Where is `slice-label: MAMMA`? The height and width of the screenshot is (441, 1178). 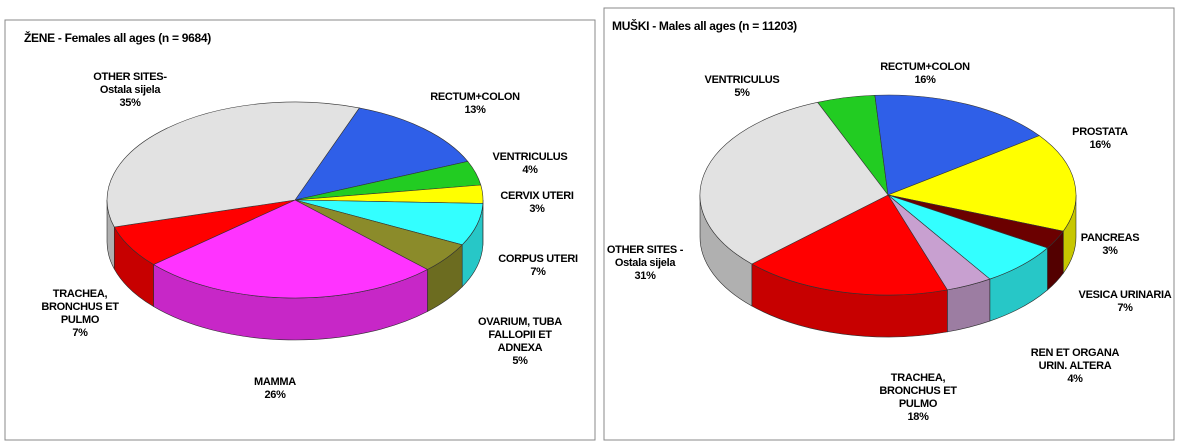 slice-label: MAMMA is located at coordinates (275, 382).